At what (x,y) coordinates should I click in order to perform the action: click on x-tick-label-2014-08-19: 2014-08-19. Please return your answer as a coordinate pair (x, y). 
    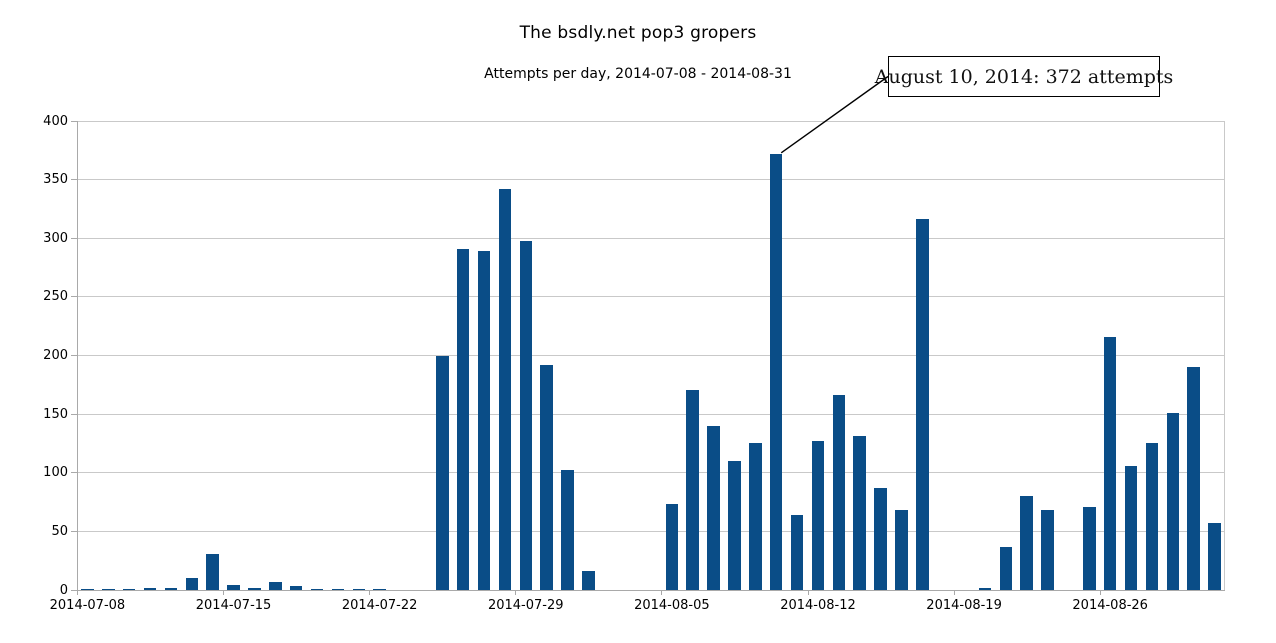
    Looking at the image, I should click on (964, 605).